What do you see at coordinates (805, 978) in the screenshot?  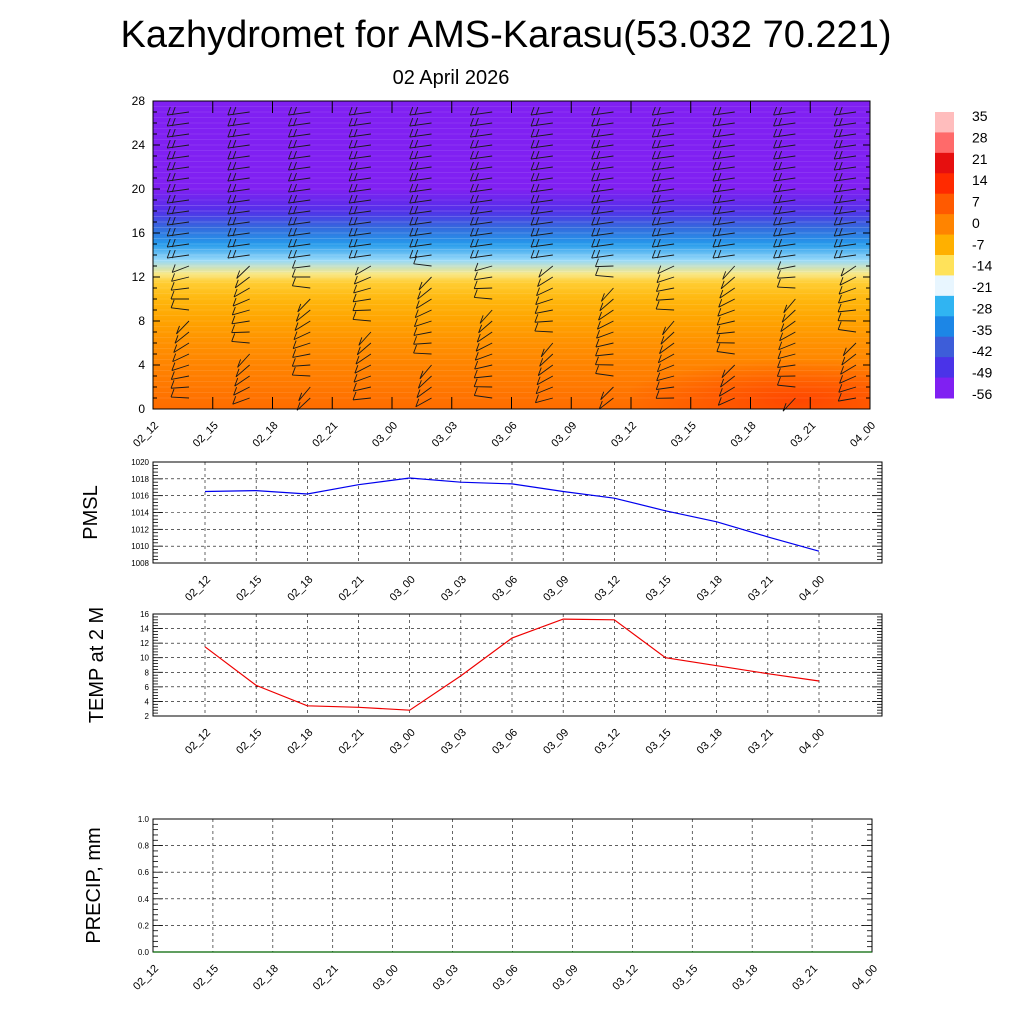 I see `x-tick-label: 03_21` at bounding box center [805, 978].